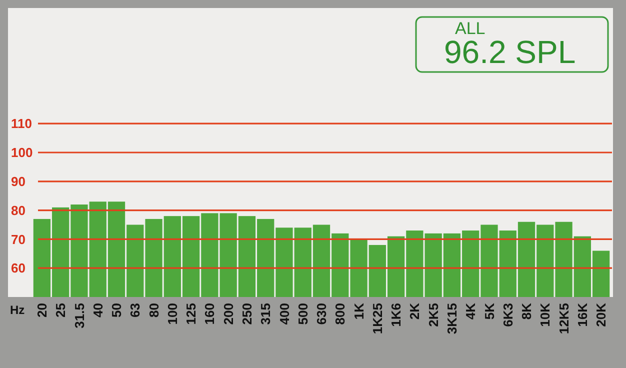 This screenshot has height=368, width=626. I want to click on x-tick-label: 10K, so click(545, 314).